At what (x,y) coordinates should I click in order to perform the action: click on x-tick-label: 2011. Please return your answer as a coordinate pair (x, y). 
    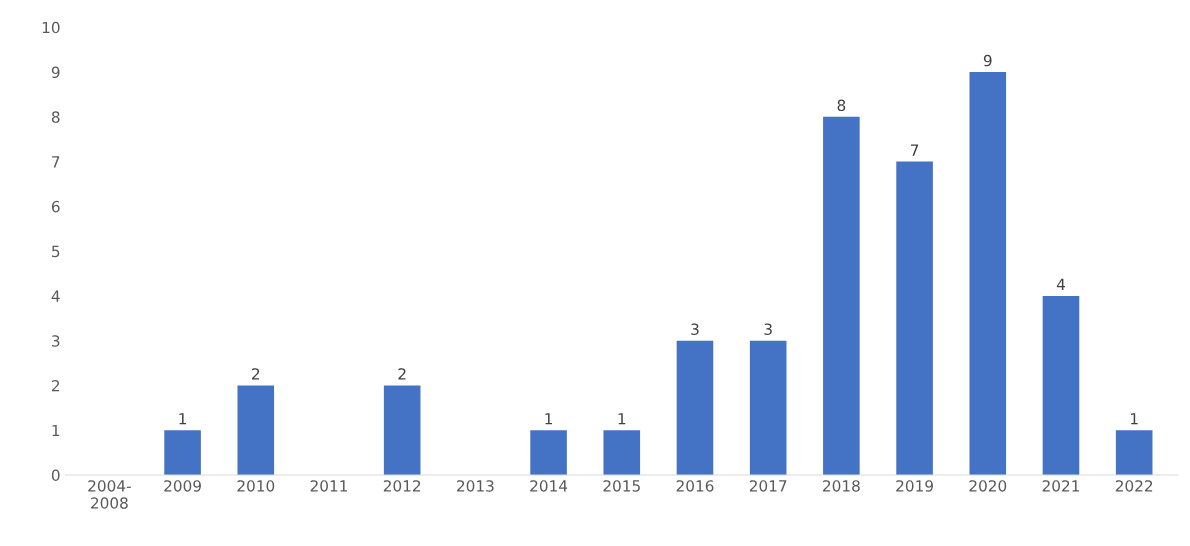
    Looking at the image, I should click on (328, 486).